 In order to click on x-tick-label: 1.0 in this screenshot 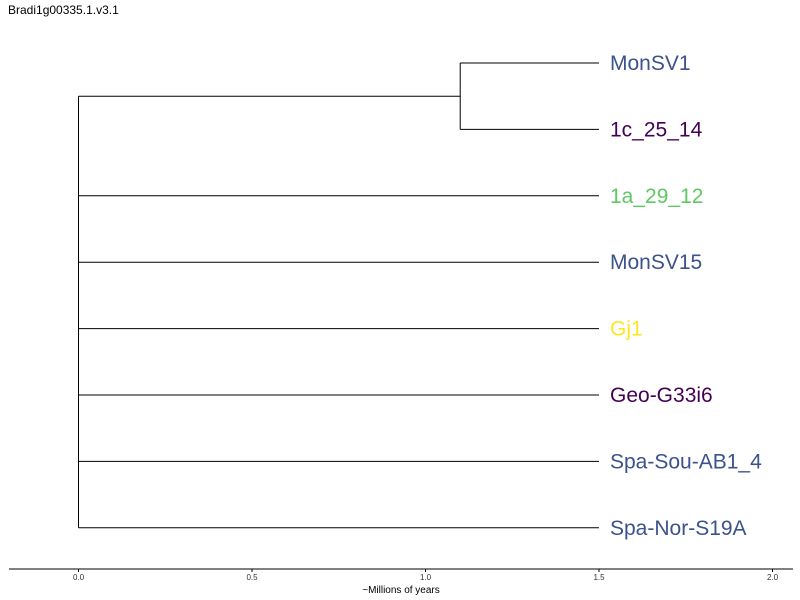, I will do `click(426, 577)`.